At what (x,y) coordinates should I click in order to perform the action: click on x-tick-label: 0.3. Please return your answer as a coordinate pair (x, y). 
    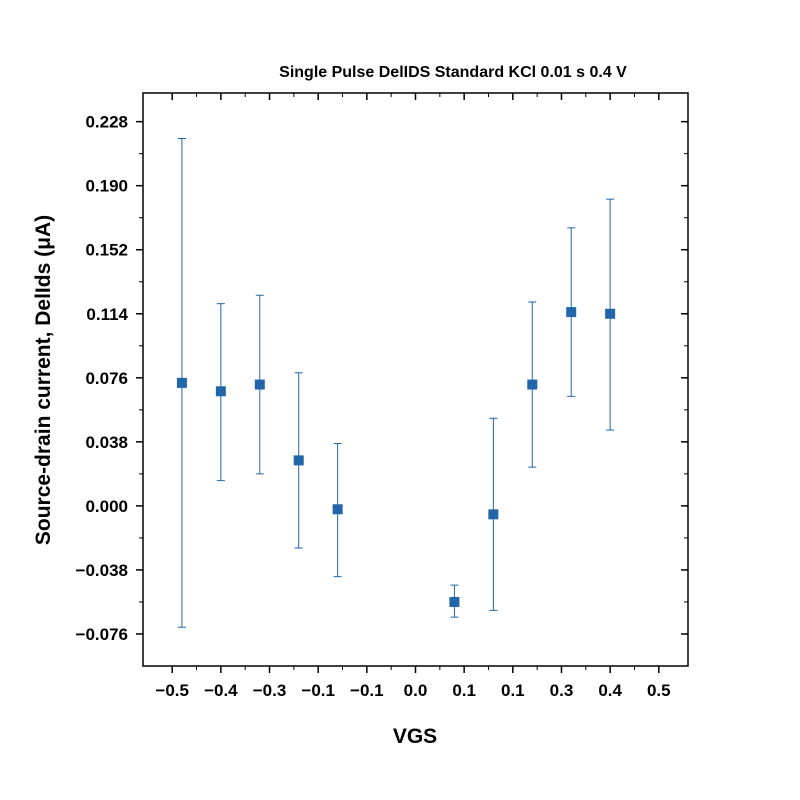
    Looking at the image, I should click on (562, 690).